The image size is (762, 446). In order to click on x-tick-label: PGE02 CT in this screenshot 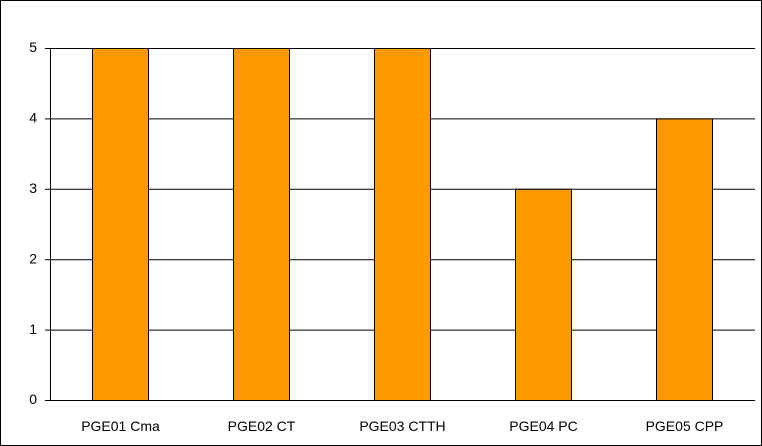, I will do `click(262, 426)`.